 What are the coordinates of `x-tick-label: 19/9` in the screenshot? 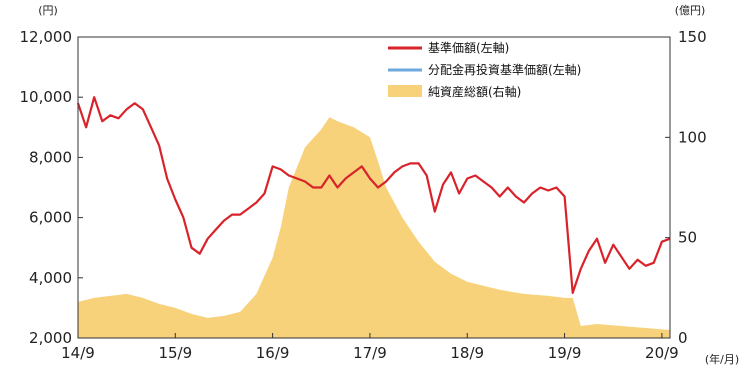 It's located at (565, 353).